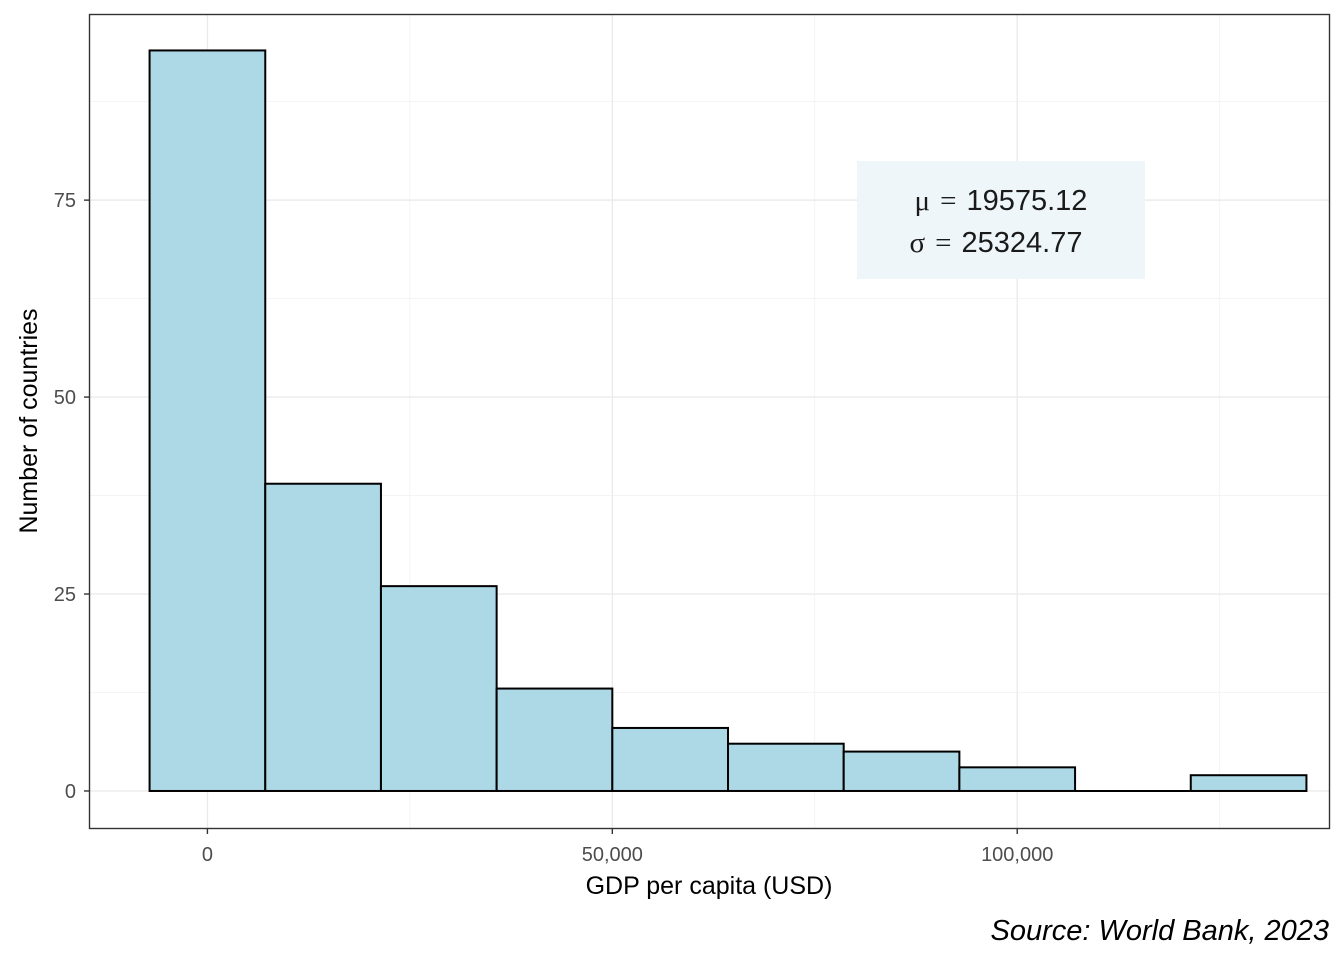 The width and height of the screenshot is (1344, 960). Describe the element at coordinates (612, 855) in the screenshot. I see `x-tick-label: 50,000` at that location.